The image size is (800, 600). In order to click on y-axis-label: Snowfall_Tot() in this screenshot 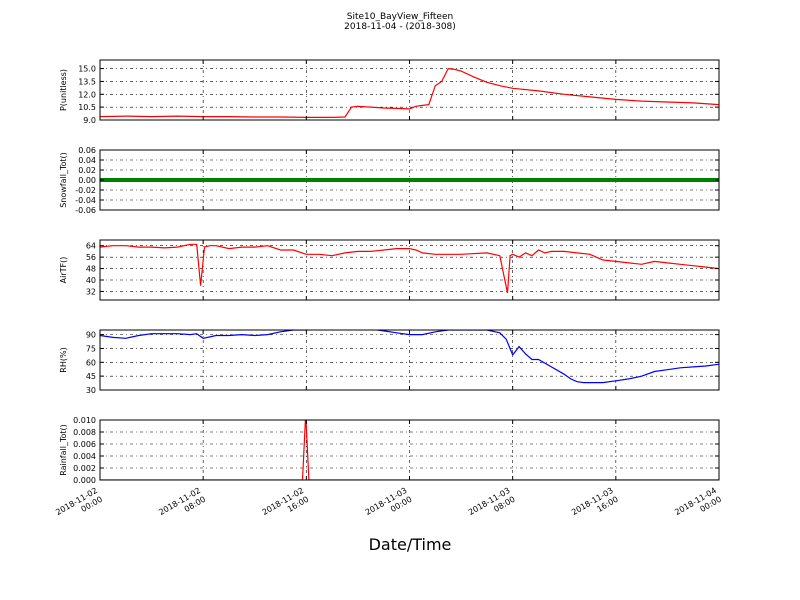, I will do `click(63, 180)`.